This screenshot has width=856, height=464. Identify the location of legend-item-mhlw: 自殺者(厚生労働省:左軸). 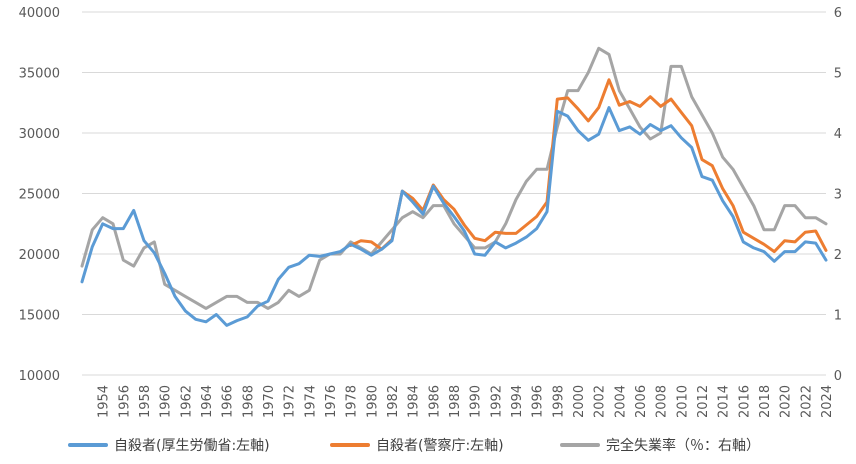
(169, 445).